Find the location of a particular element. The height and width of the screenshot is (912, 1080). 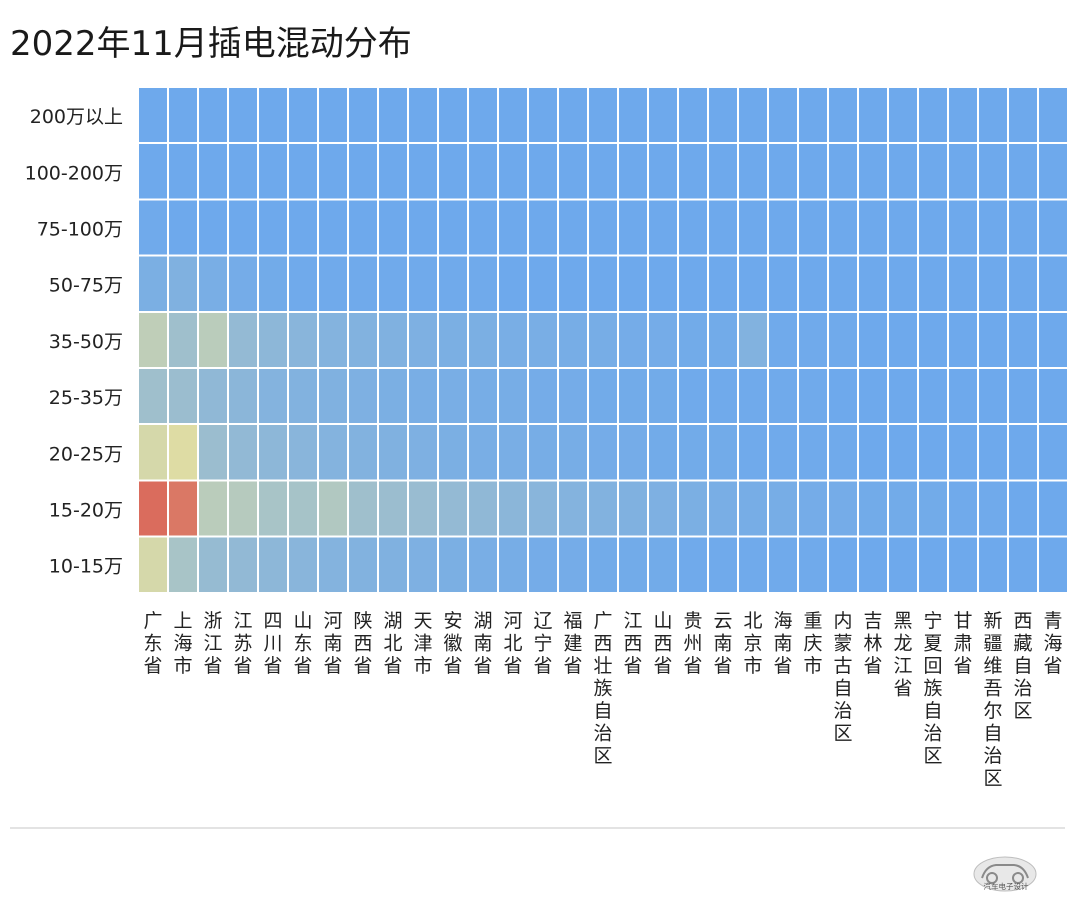

x-tick-label: 四川省 is located at coordinates (272, 643).